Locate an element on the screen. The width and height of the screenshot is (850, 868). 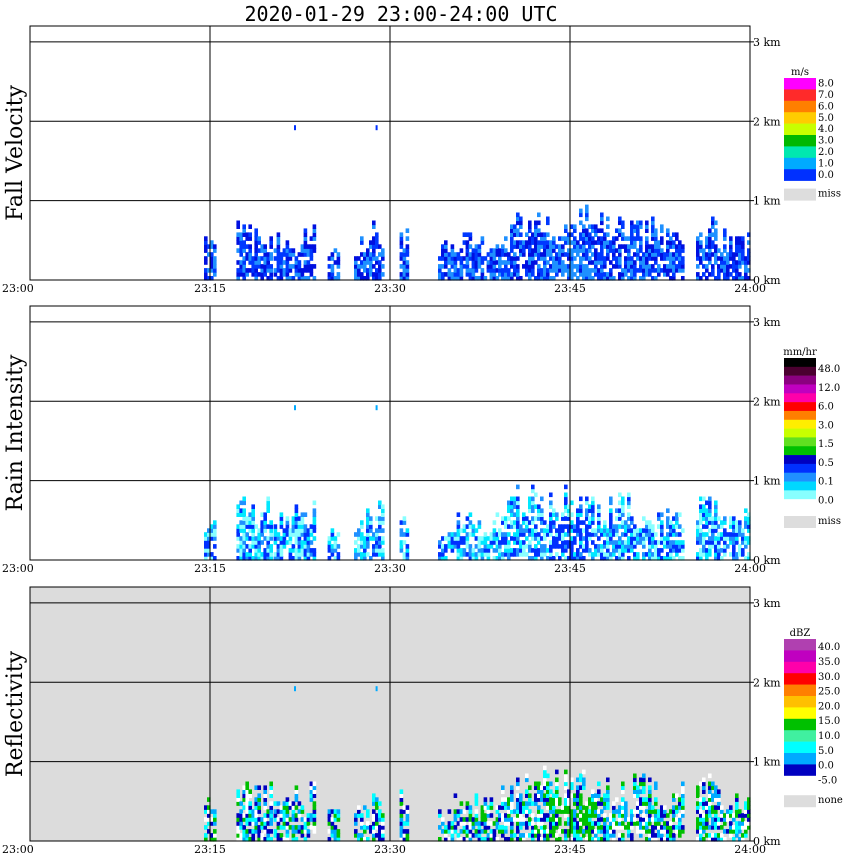
y-axis-label: Reflectivity is located at coordinates (15, 713).